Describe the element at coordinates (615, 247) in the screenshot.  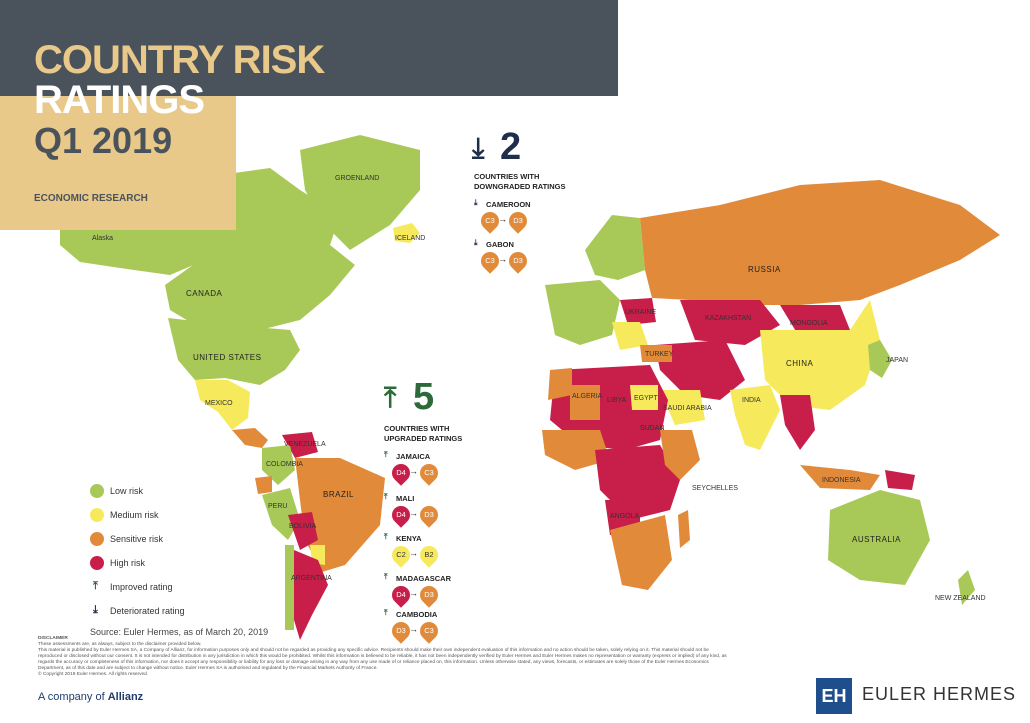
I see `region-scandinavia` at that location.